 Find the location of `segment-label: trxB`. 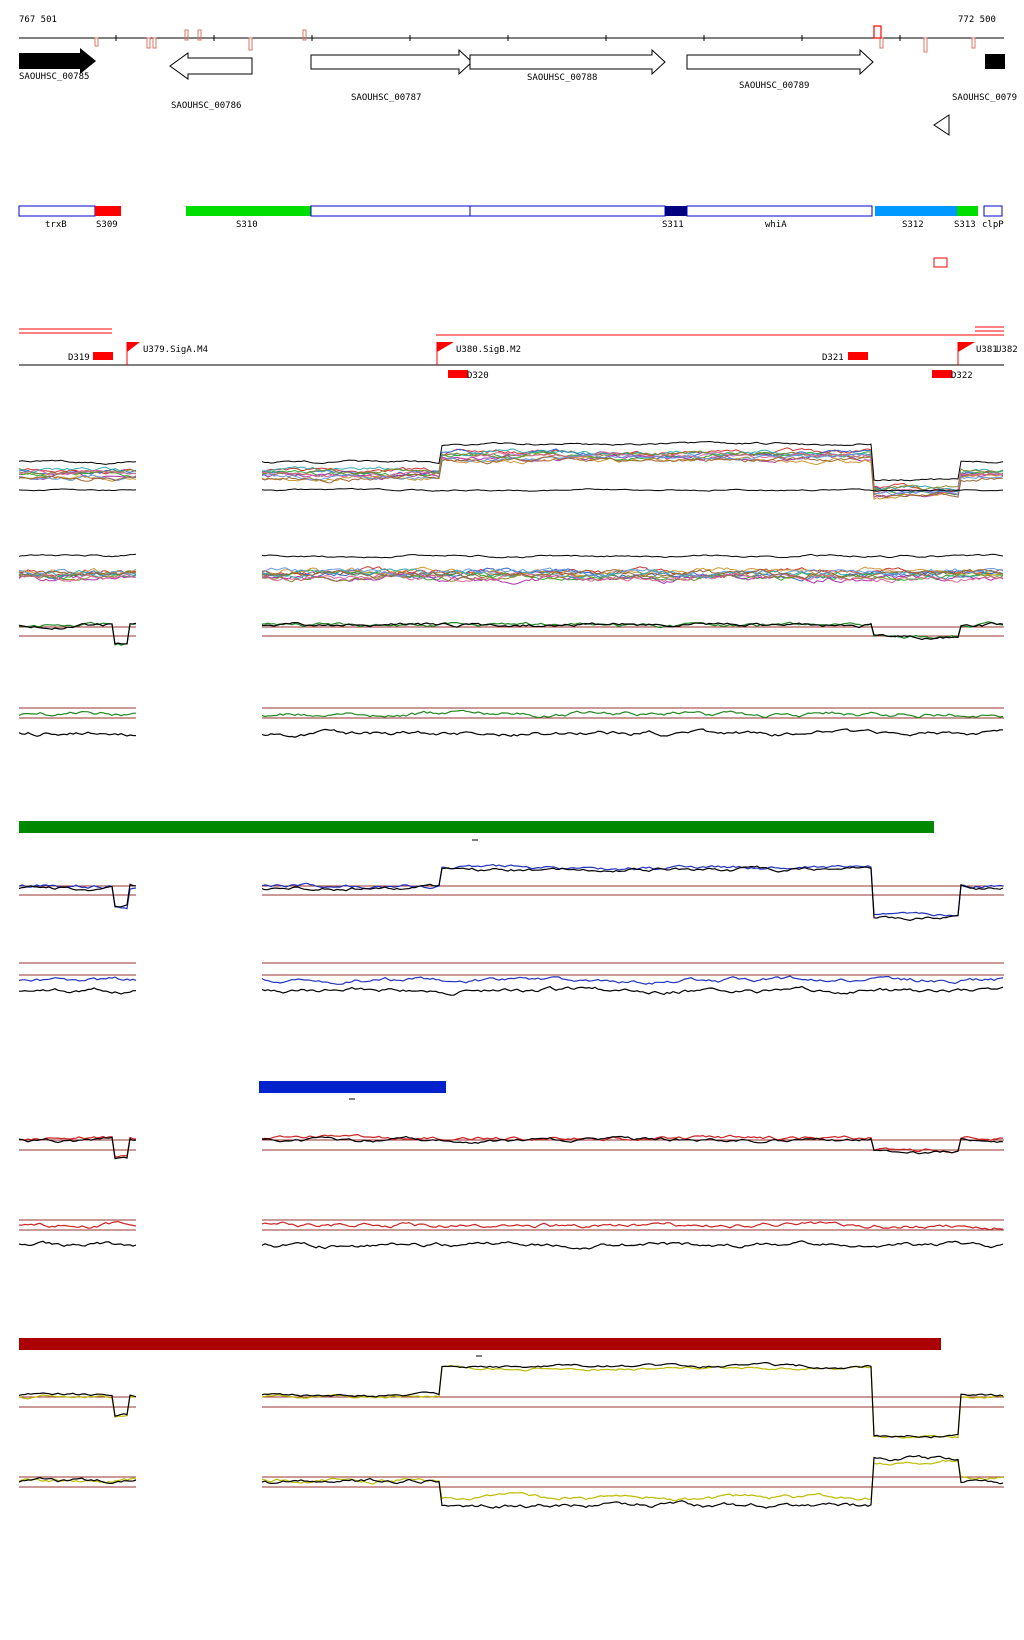

segment-label: trxB is located at coordinates (56, 225).